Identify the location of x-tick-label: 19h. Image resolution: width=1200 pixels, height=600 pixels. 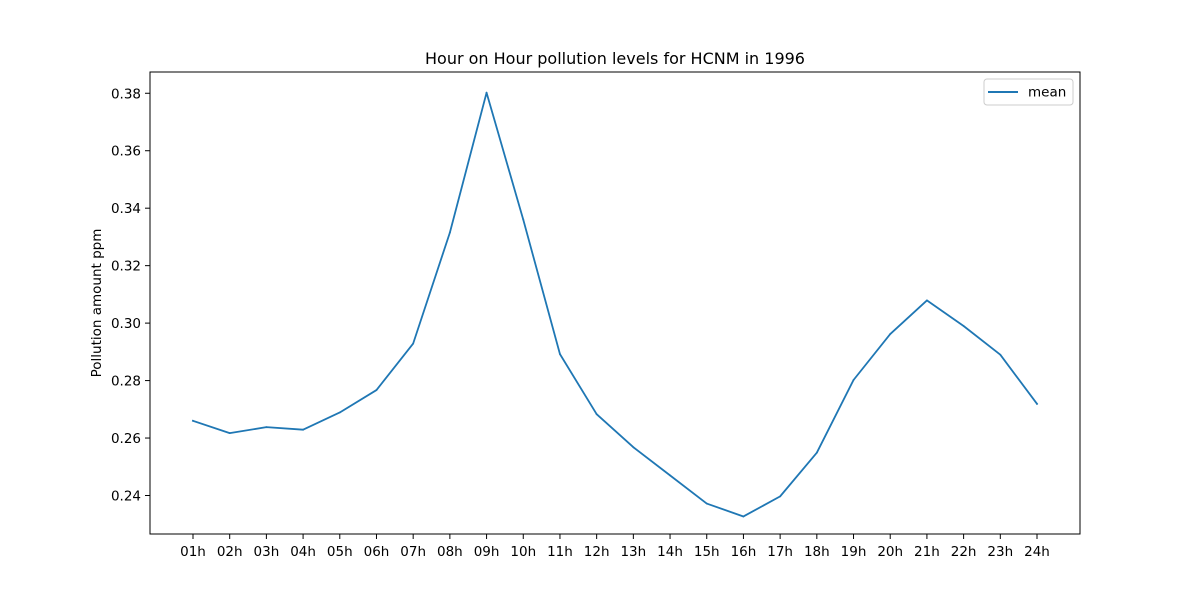
(854, 552).